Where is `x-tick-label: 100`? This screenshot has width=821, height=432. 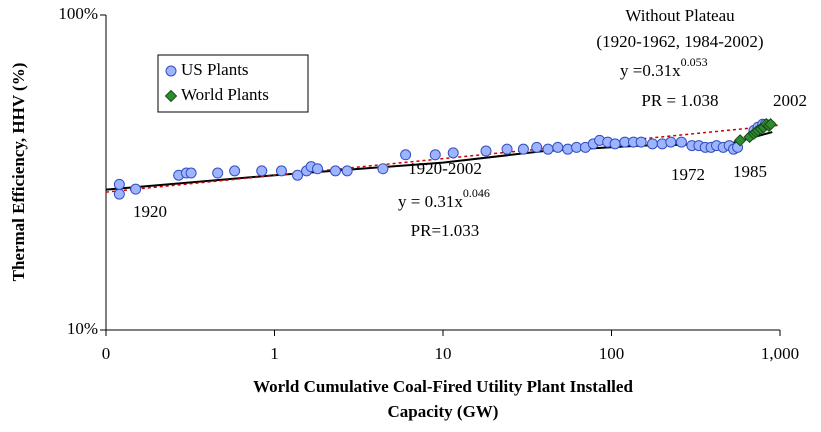 x-tick-label: 100 is located at coordinates (612, 353).